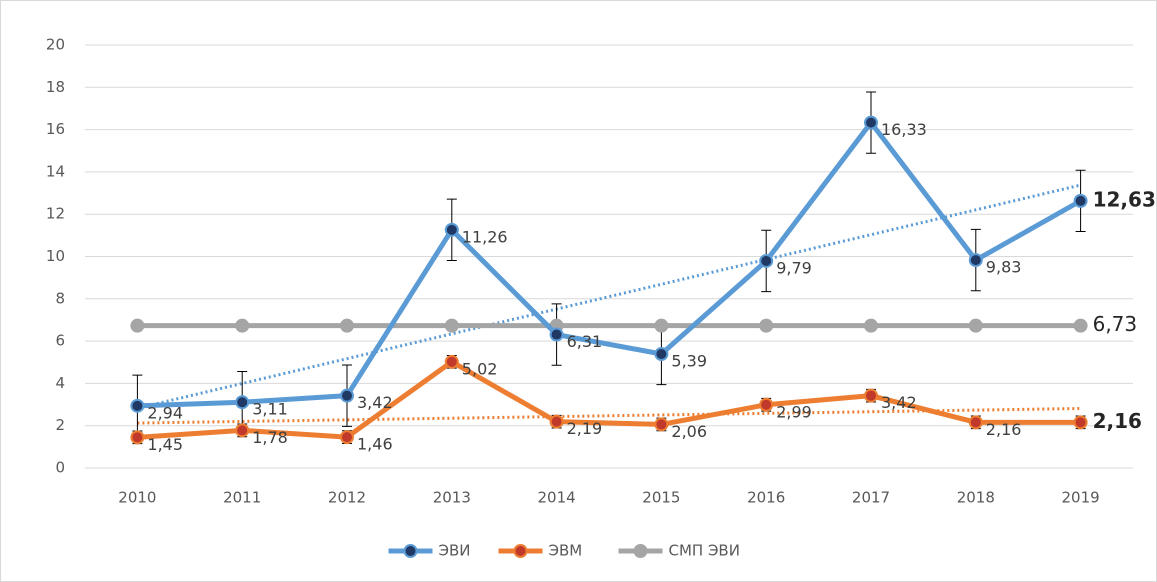 Image resolution: width=1157 pixels, height=582 pixels. I want to click on data-label: 6,73, so click(1115, 324).